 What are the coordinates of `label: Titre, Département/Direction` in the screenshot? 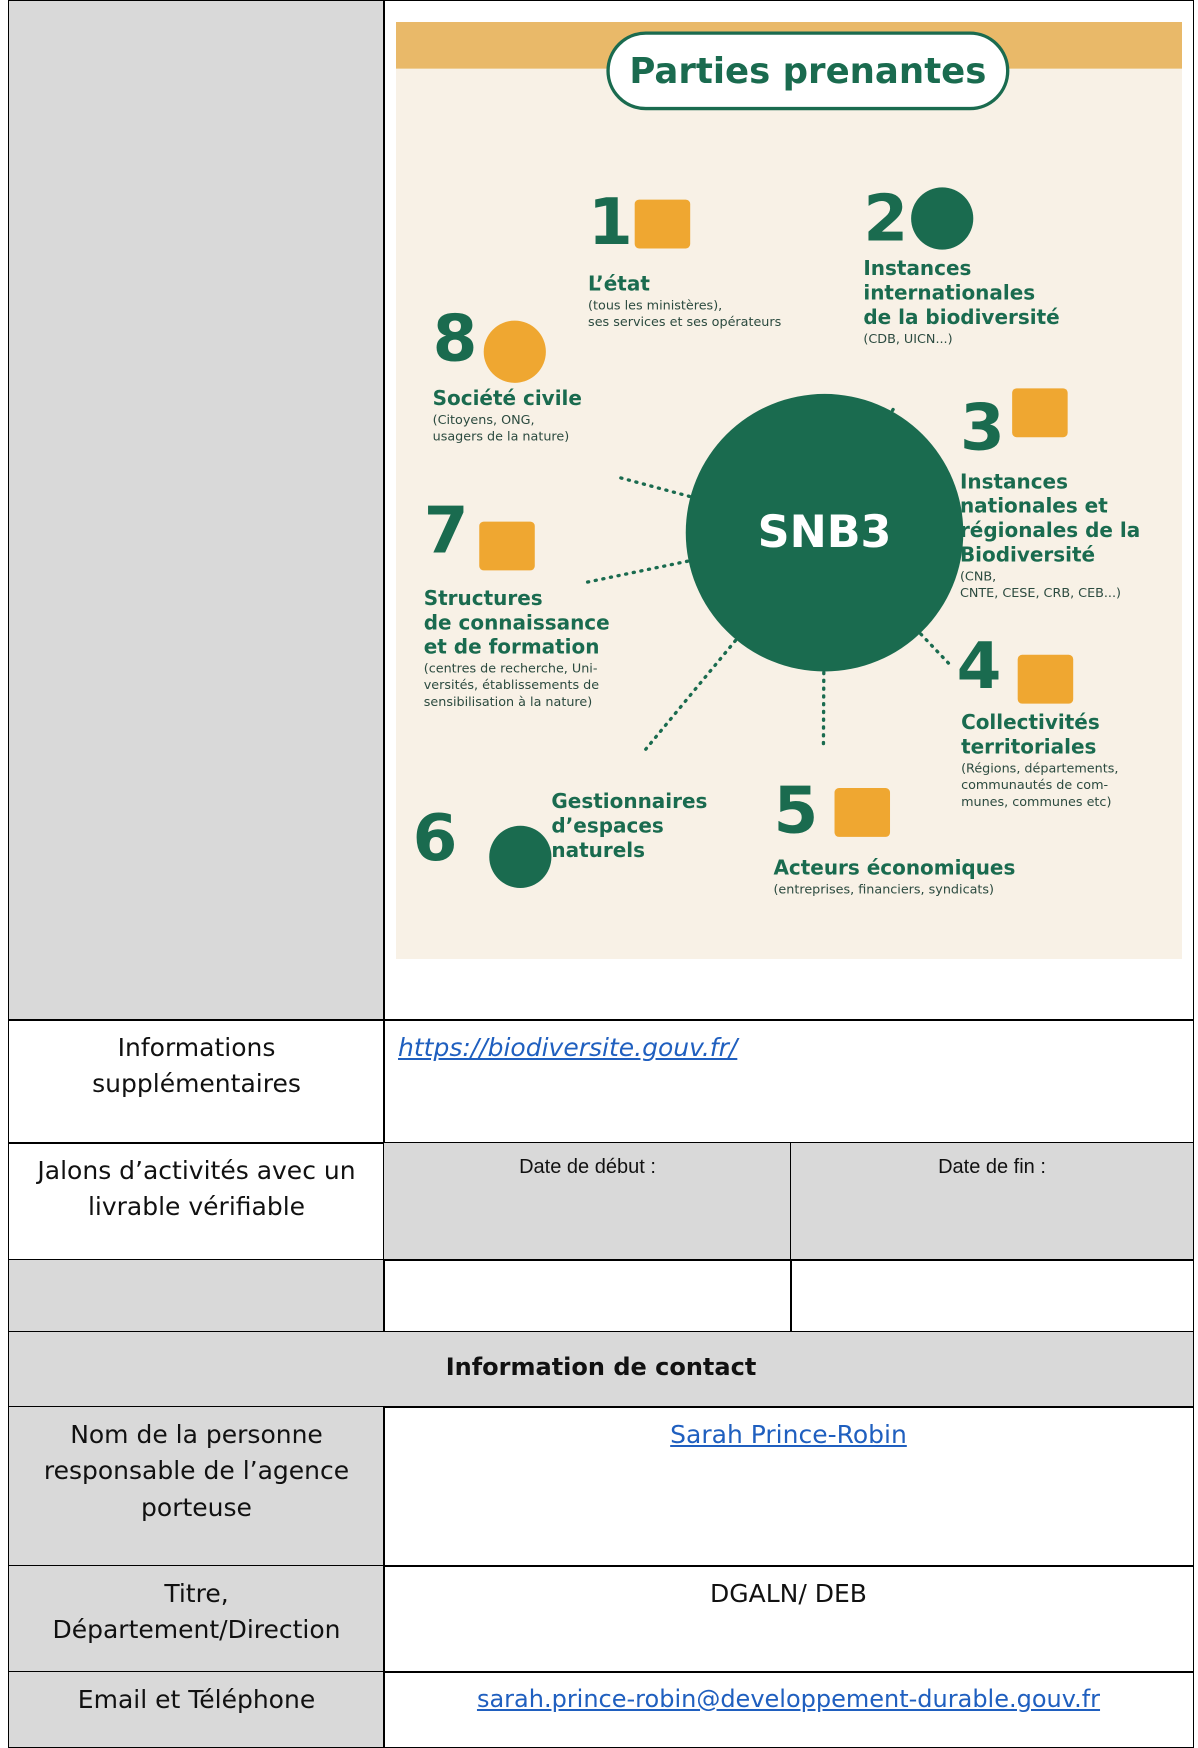 It's located at (196, 1619).